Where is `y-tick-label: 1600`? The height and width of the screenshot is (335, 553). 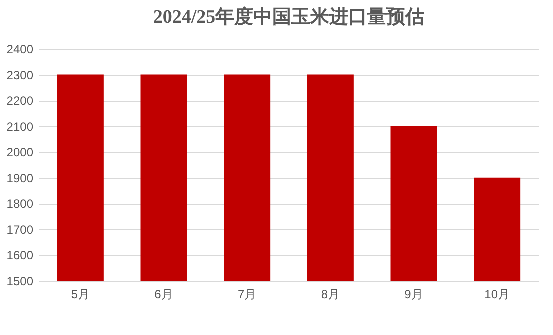
y-tick-label: 1600 is located at coordinates (20, 255).